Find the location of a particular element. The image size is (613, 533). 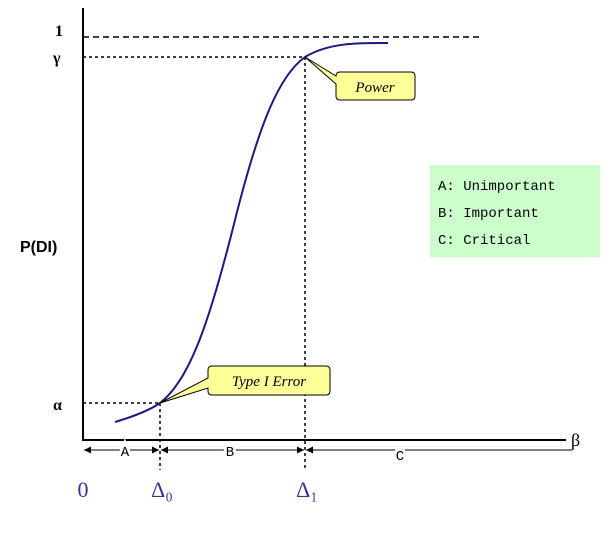

x-tick-label: 0 is located at coordinates (83, 489).